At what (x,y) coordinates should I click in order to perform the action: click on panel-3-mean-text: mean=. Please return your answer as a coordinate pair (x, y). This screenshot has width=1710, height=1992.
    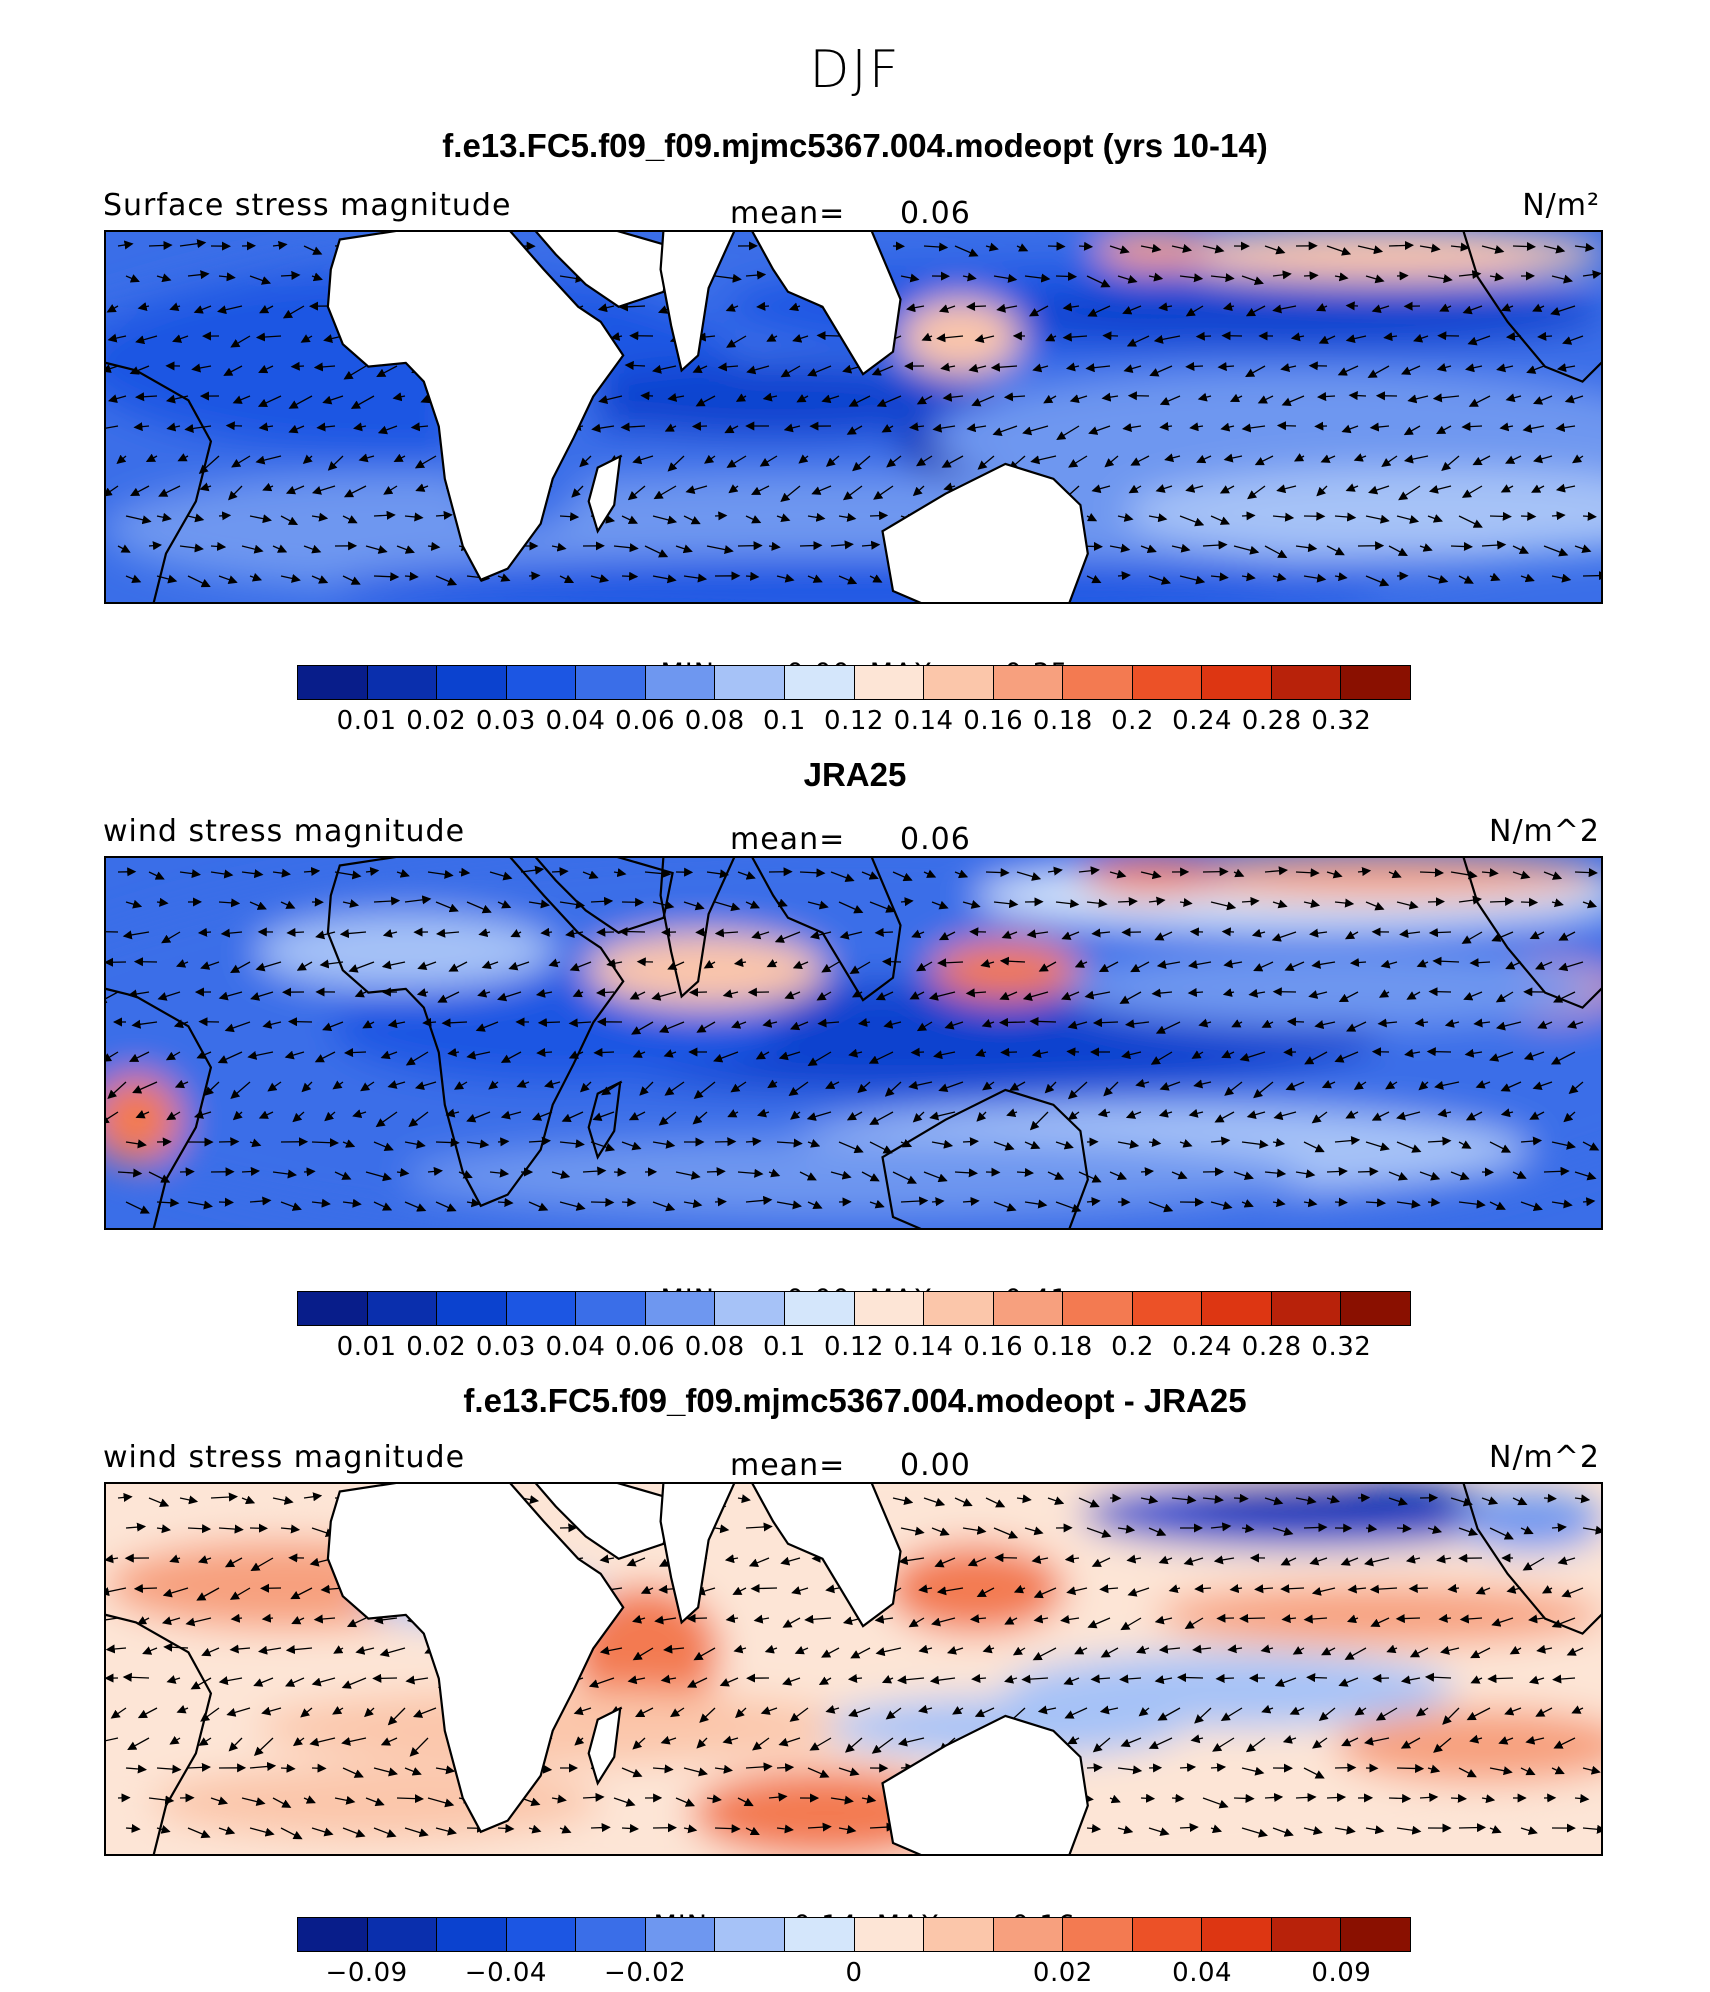
    Looking at the image, I should click on (787, 1465).